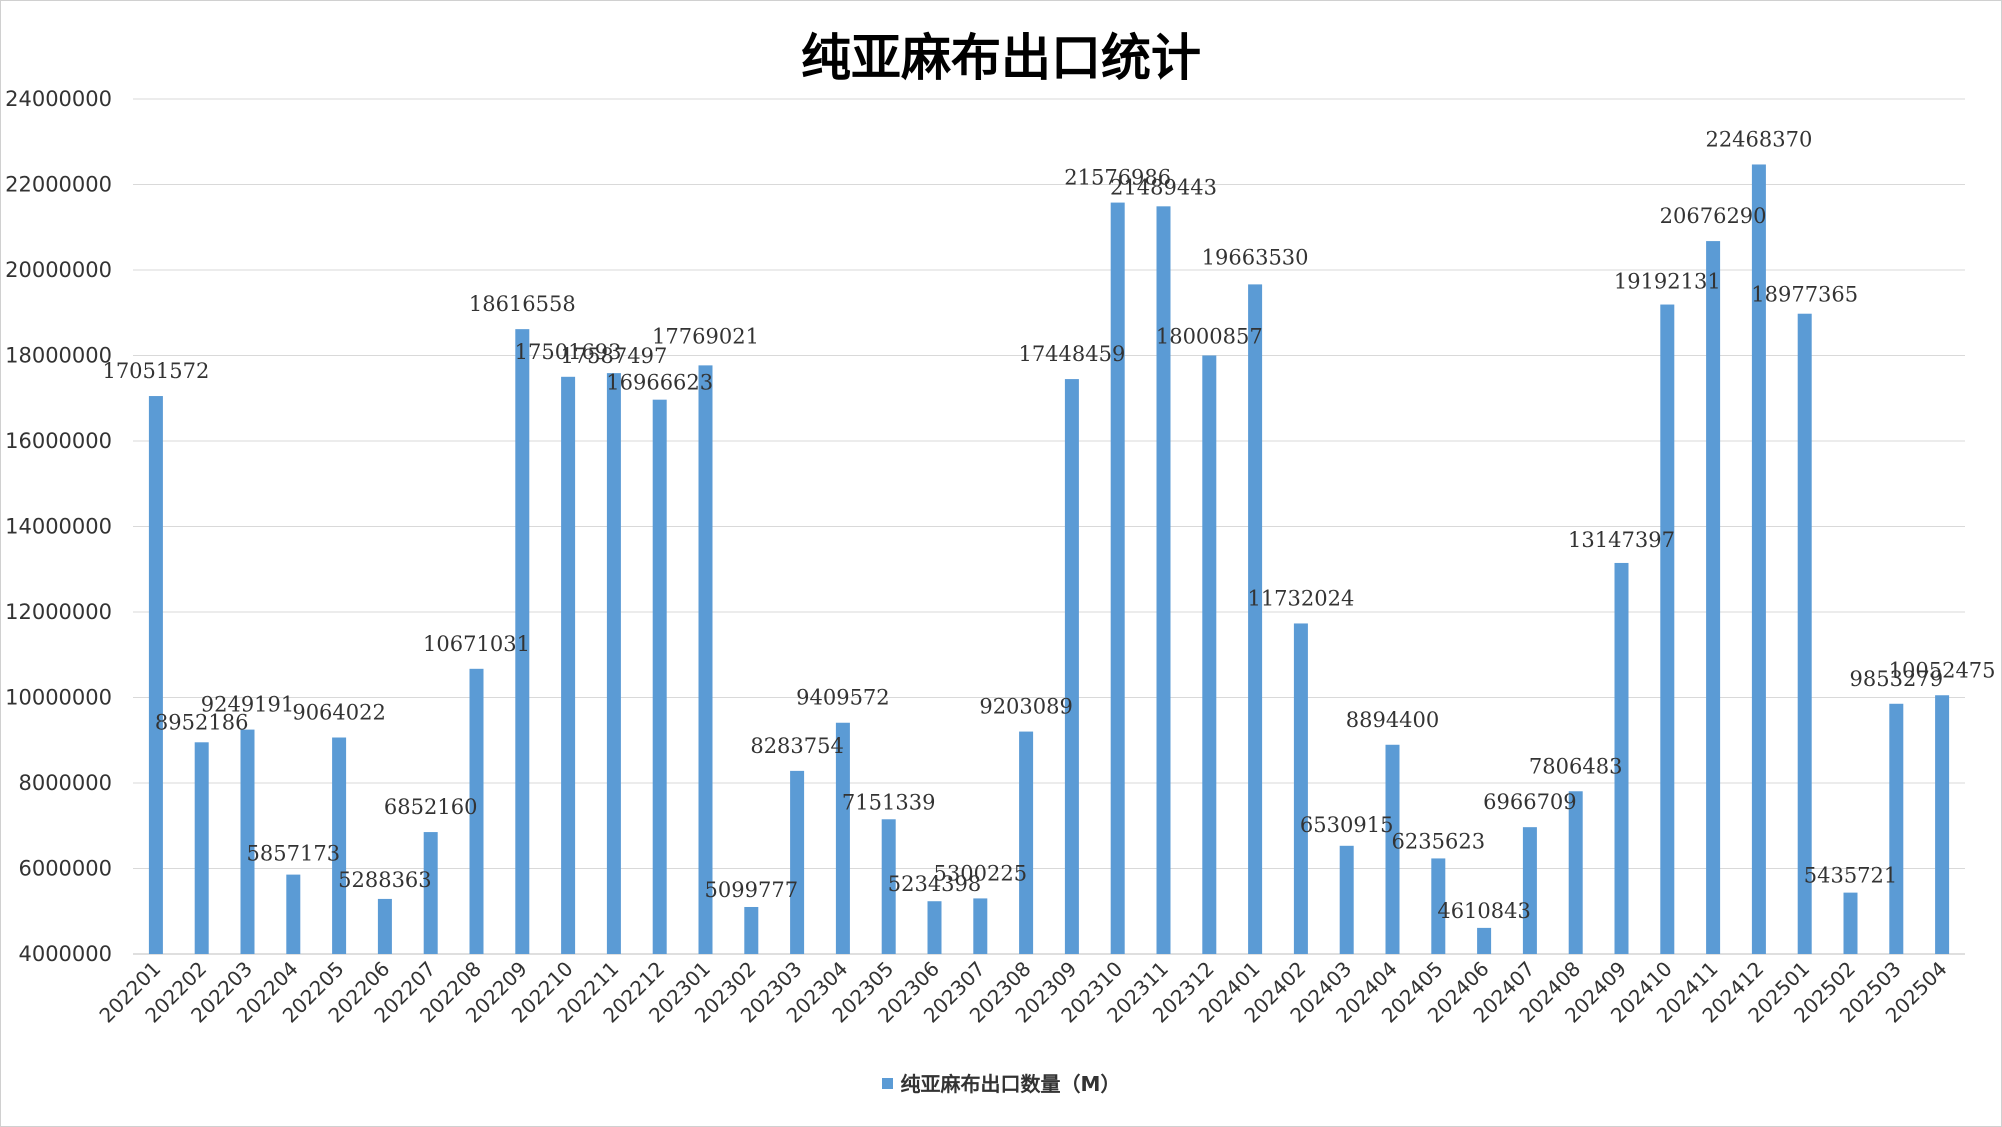 Image resolution: width=2002 pixels, height=1127 pixels. Describe the element at coordinates (797, 746) in the screenshot. I see `data-label: 8283754` at that location.